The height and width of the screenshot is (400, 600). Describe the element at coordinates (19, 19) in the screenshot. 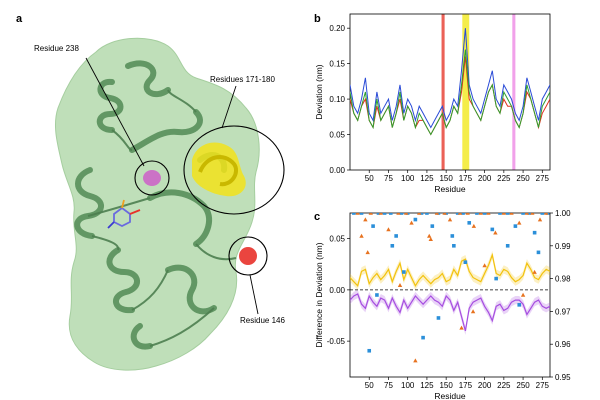

I see `panel-label-a: a` at that location.